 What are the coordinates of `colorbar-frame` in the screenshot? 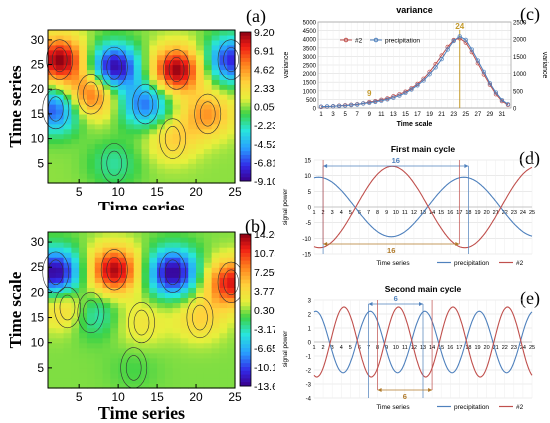 It's located at (245, 106).